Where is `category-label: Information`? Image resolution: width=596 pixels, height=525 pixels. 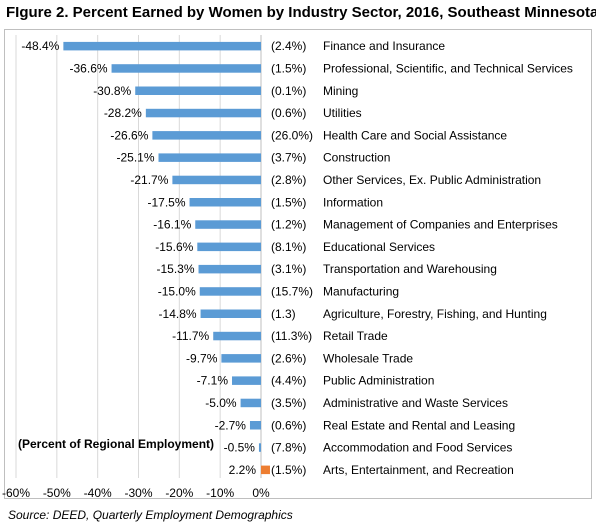 category-label: Information is located at coordinates (353, 202).